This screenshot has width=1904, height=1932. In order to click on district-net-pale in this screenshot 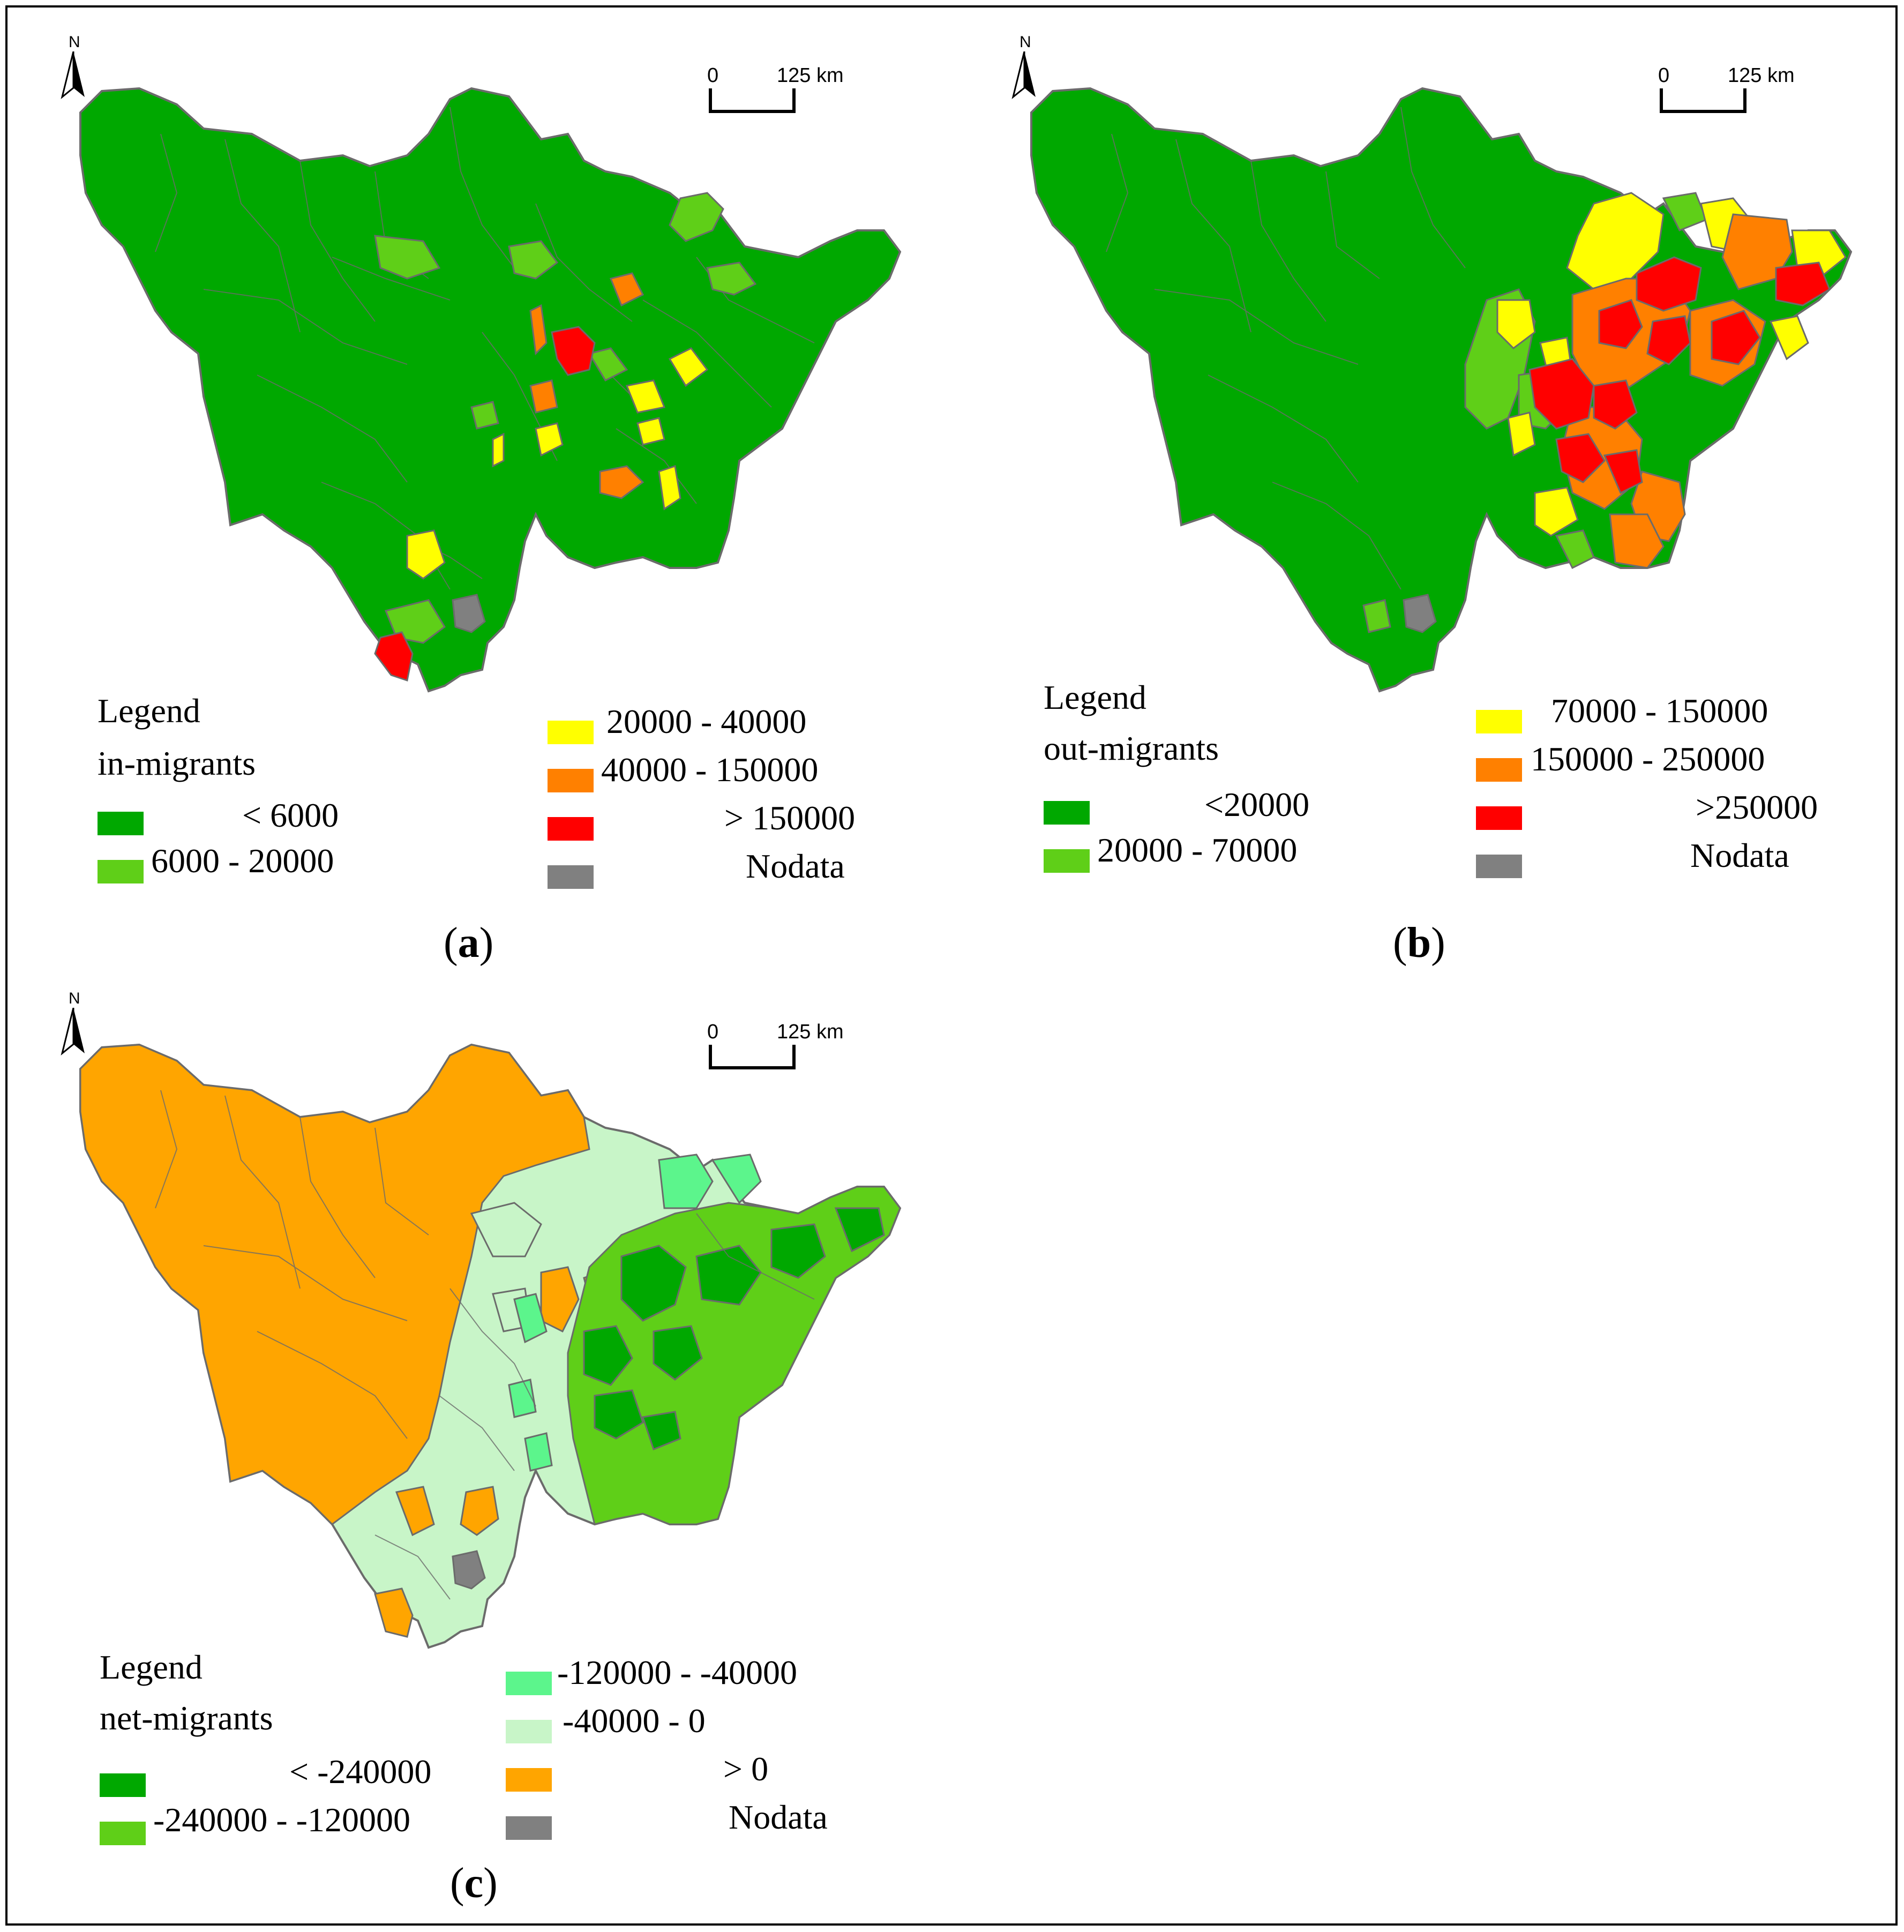, I will do `click(506, 1229)`.